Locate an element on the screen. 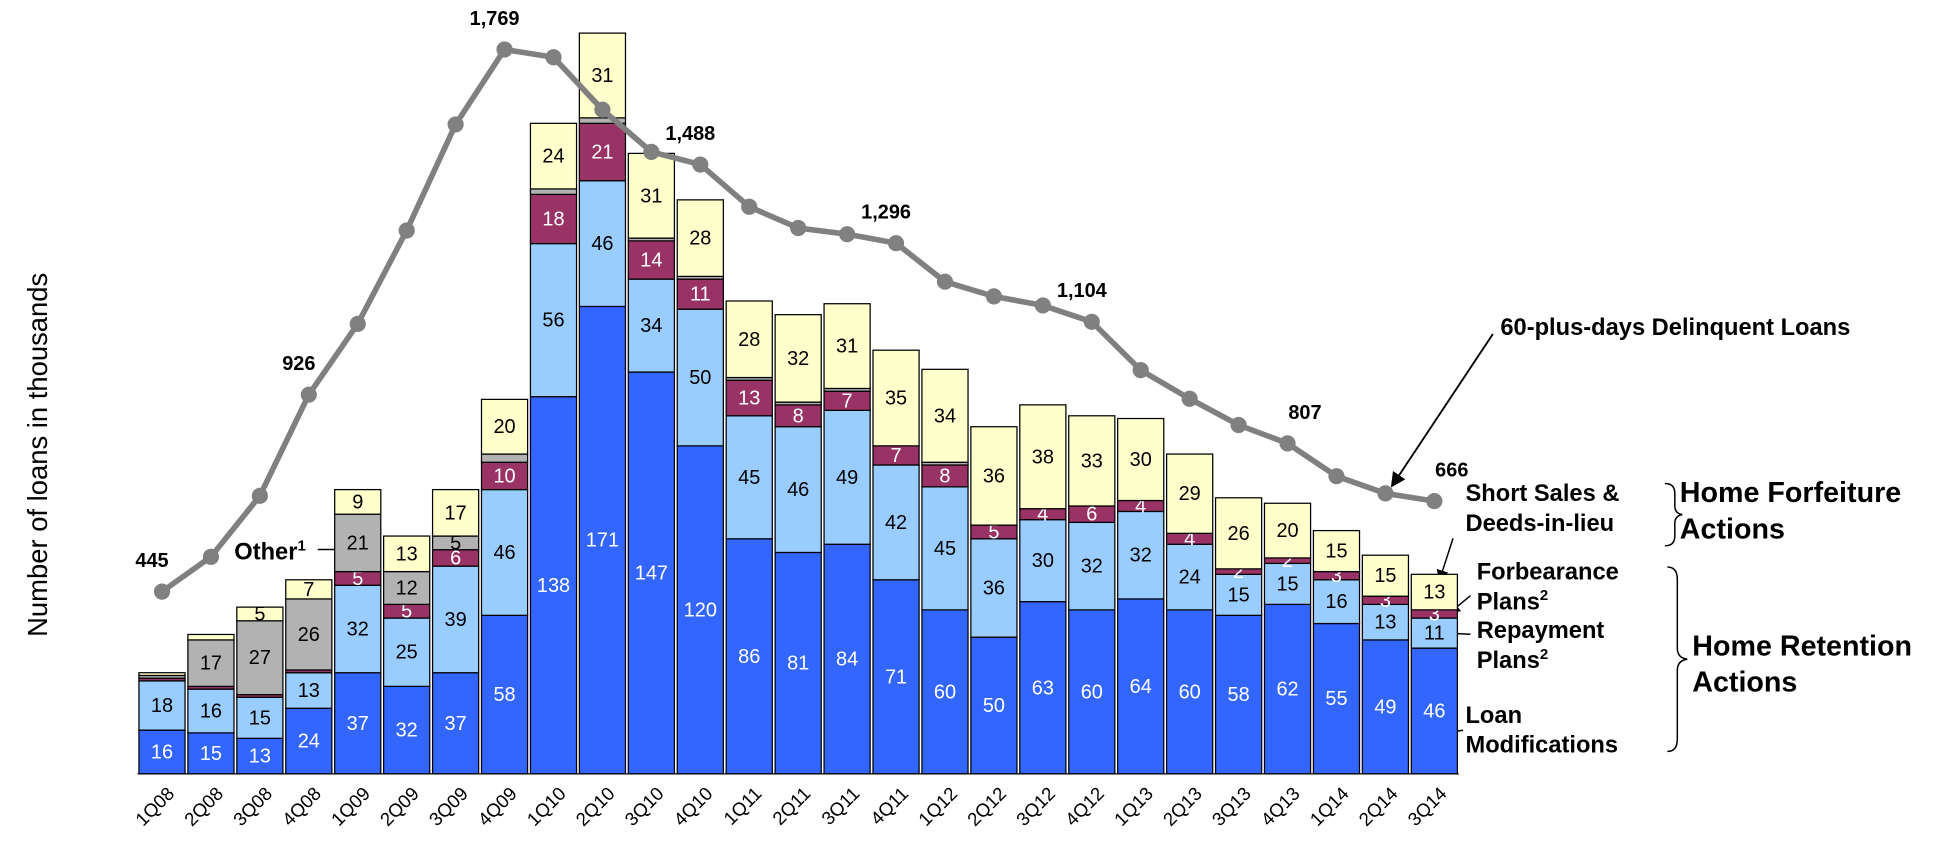 The image size is (1944, 841). data-label: 21 is located at coordinates (358, 543).